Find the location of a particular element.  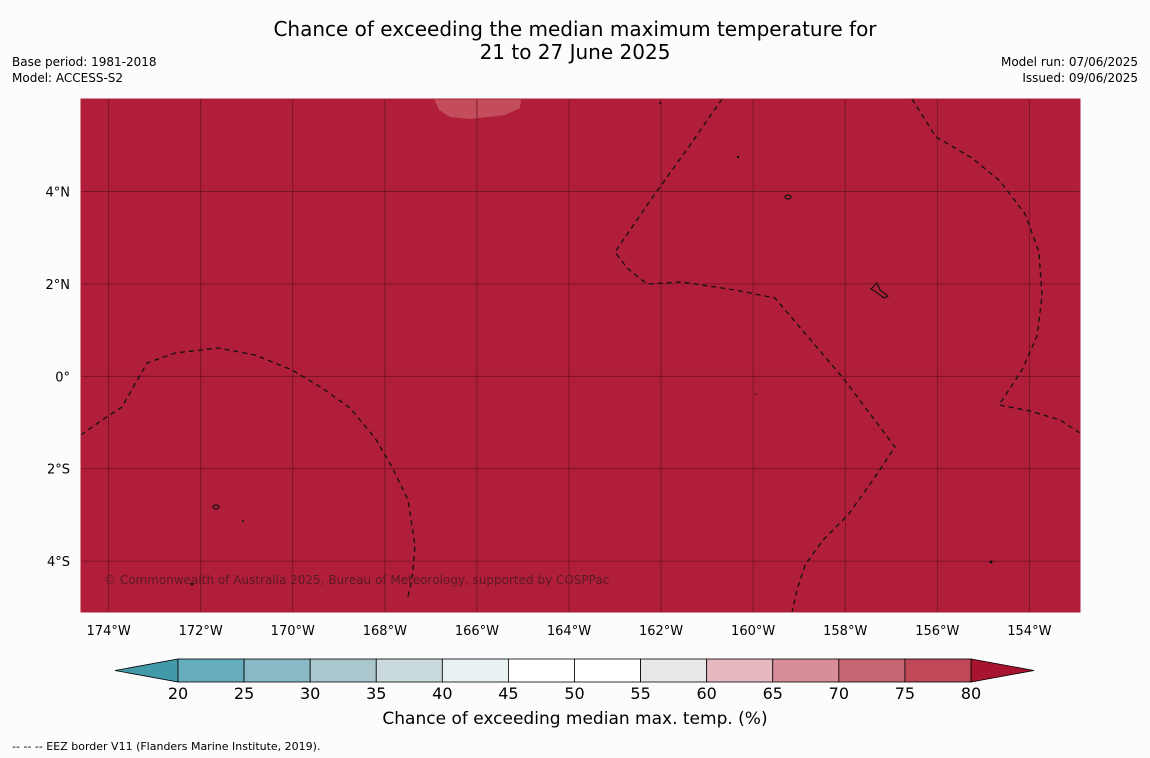

lon-tick-label: 174°W is located at coordinates (109, 631).